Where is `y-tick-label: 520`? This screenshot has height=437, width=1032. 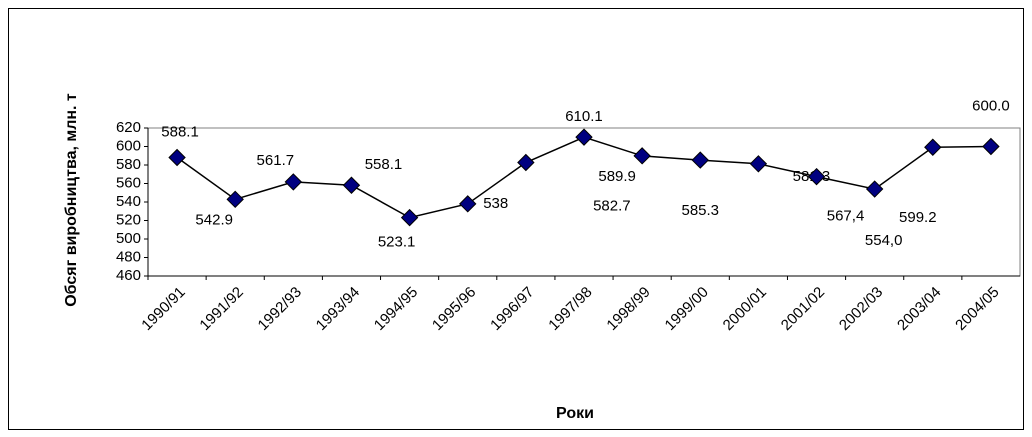 y-tick-label: 520 is located at coordinates (128, 219).